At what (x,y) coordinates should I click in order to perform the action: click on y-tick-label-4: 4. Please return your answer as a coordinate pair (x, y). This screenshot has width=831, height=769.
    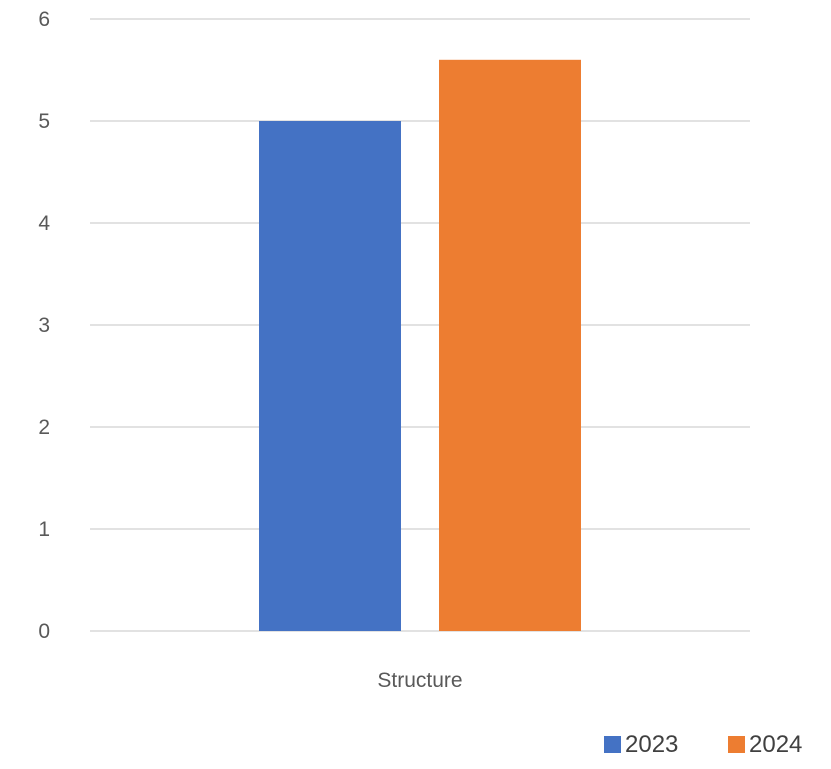
    Looking at the image, I should click on (44, 223).